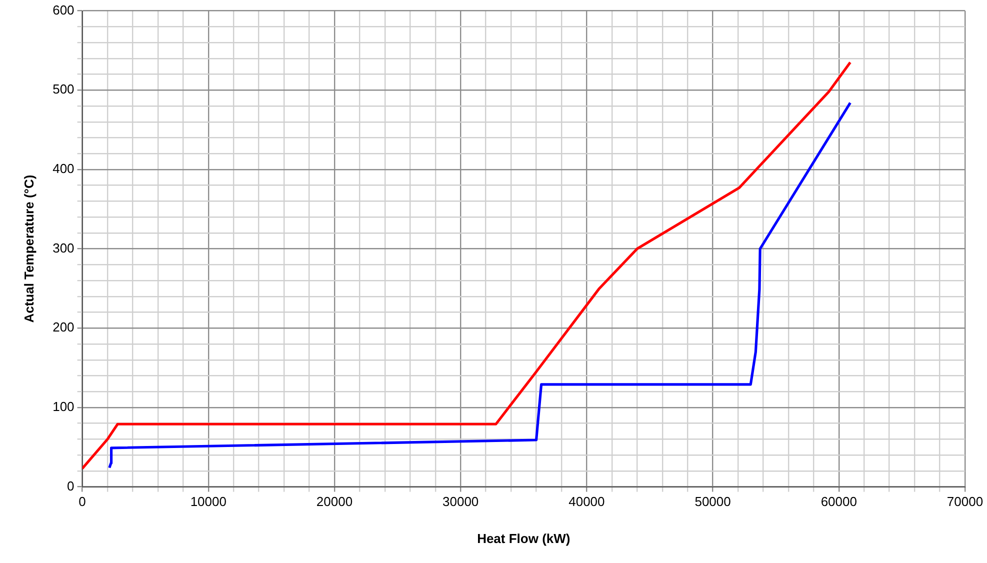  What do you see at coordinates (460, 502) in the screenshot?
I see `x-tick-label: 30000` at bounding box center [460, 502].